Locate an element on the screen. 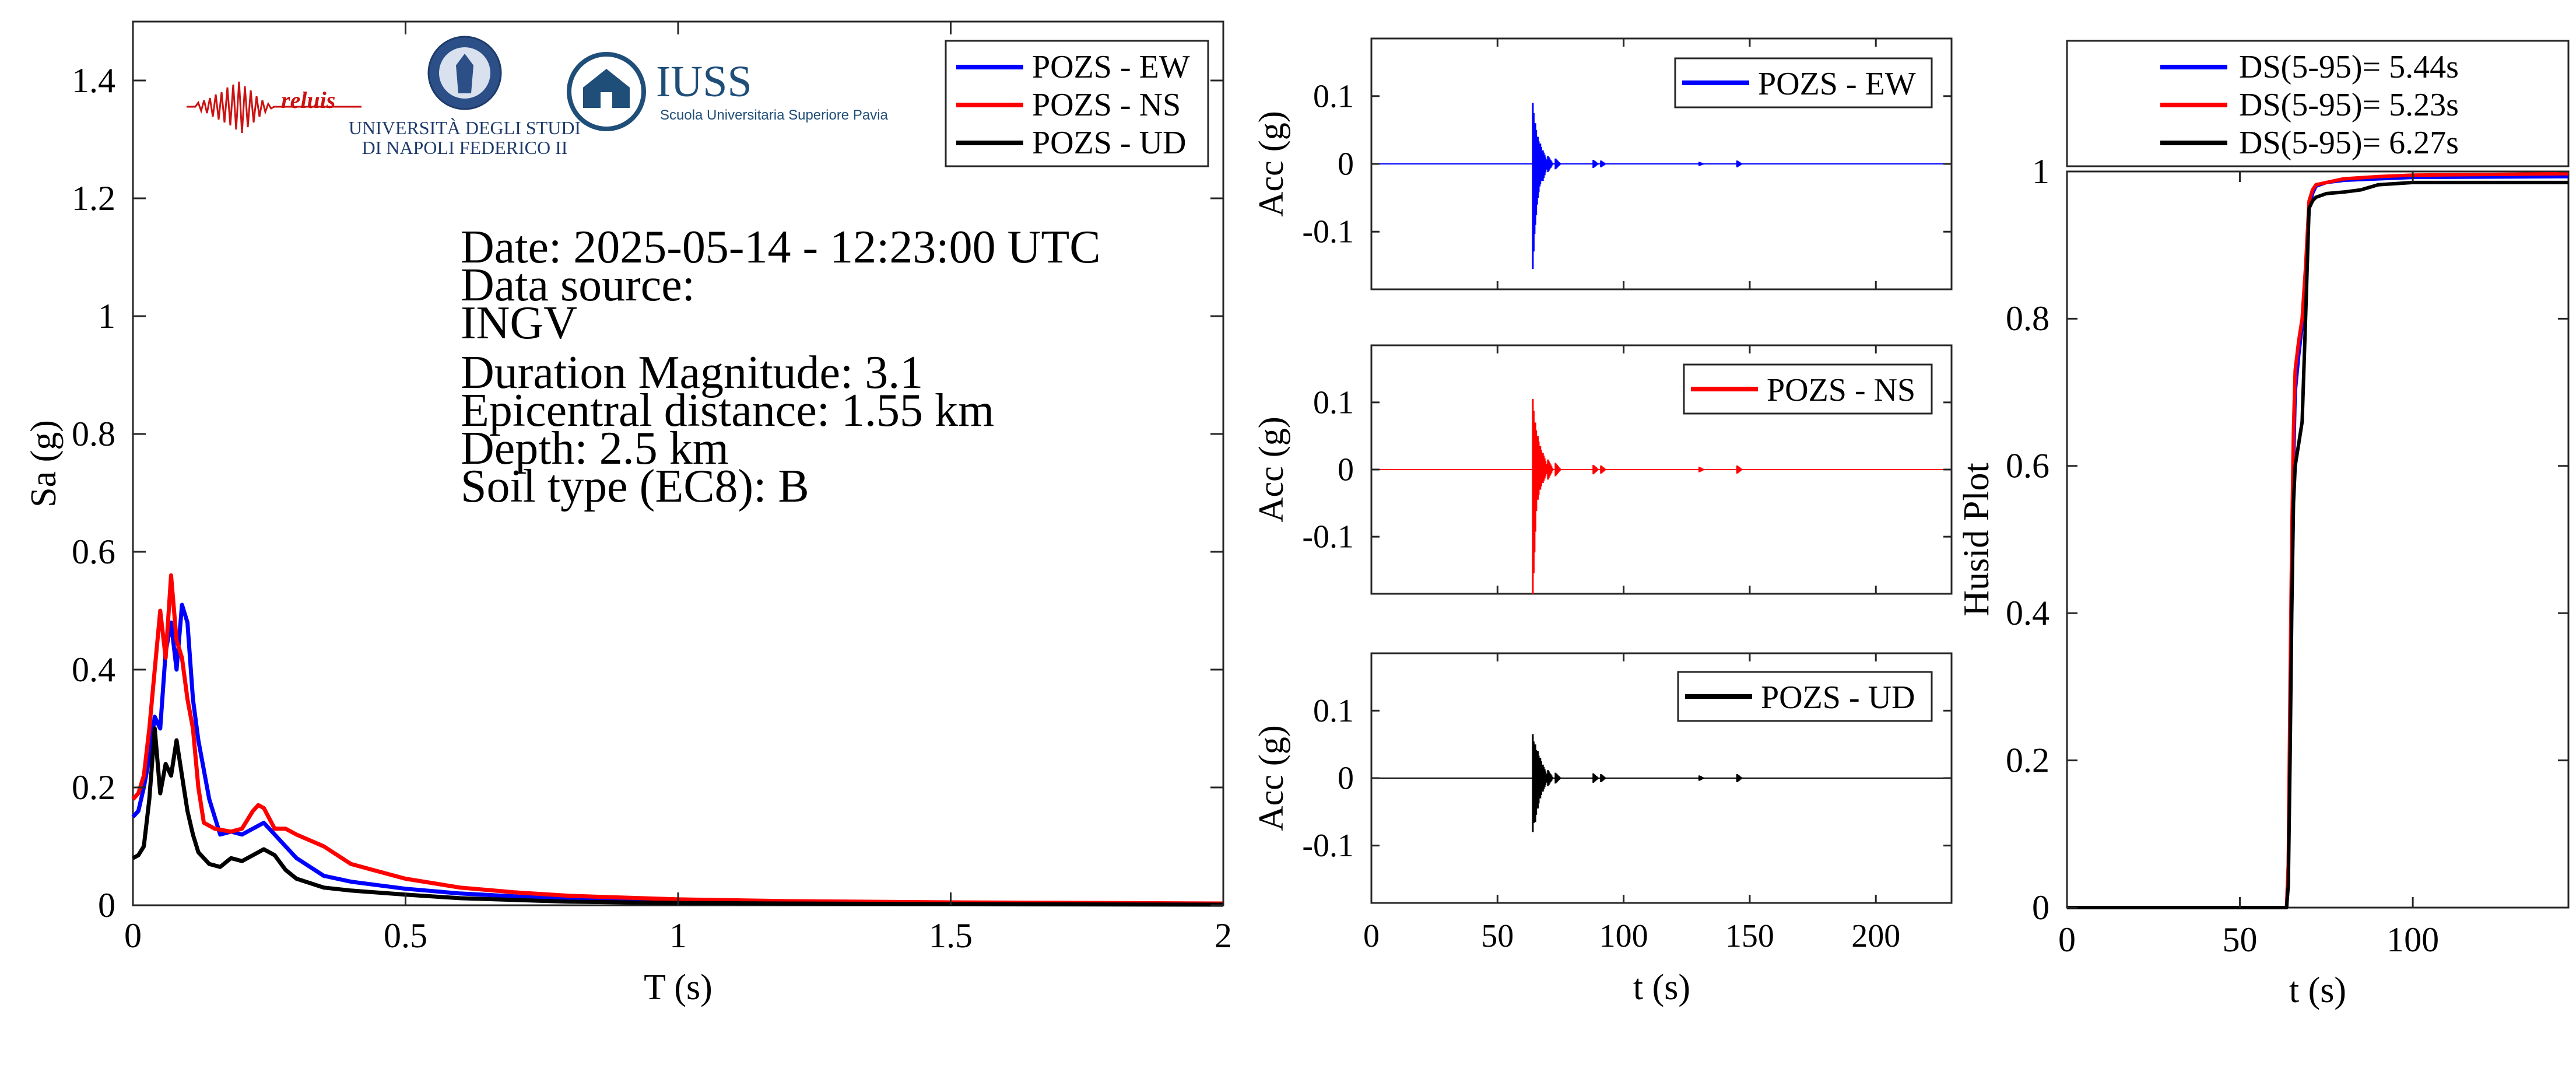  napoli-name-line1: UNIVERSITÀ DEGLI STUDI is located at coordinates (465, 127).